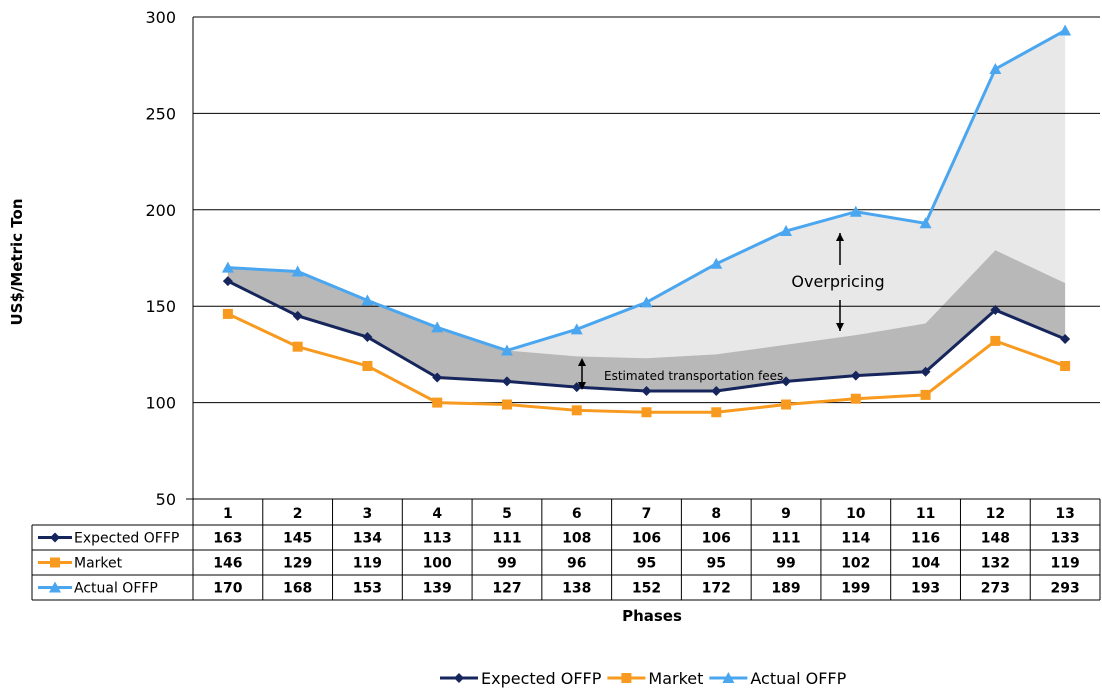 The height and width of the screenshot is (690, 1102). I want to click on data-label: 145, so click(297, 539).